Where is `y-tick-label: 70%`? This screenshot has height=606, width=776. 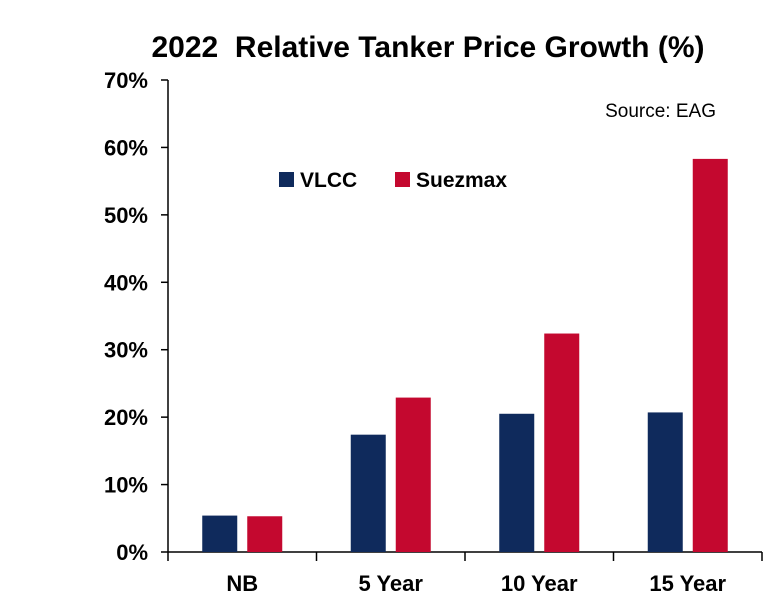 y-tick-label: 70% is located at coordinates (126, 80).